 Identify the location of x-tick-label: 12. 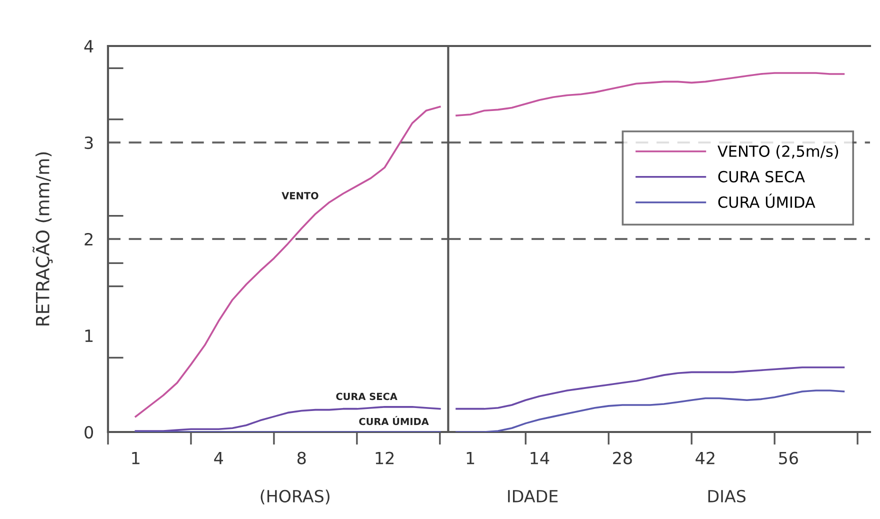
(385, 458).